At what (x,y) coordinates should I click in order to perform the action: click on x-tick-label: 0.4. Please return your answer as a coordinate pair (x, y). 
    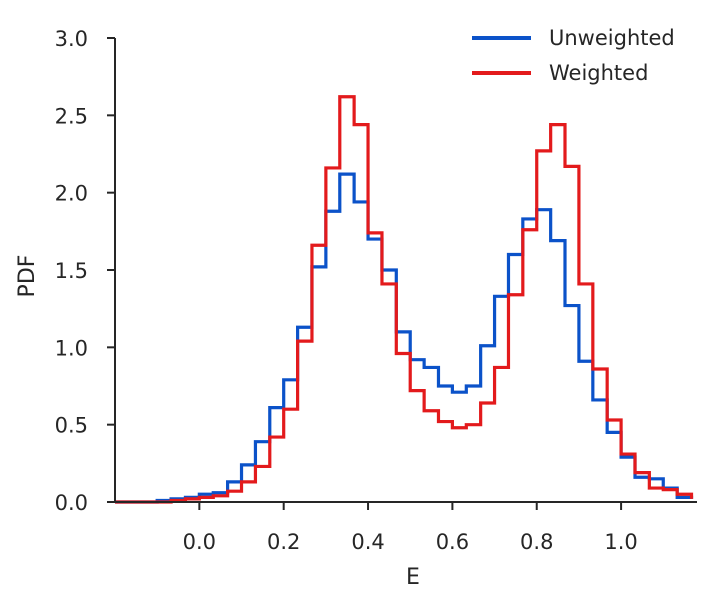
    Looking at the image, I should click on (367, 542).